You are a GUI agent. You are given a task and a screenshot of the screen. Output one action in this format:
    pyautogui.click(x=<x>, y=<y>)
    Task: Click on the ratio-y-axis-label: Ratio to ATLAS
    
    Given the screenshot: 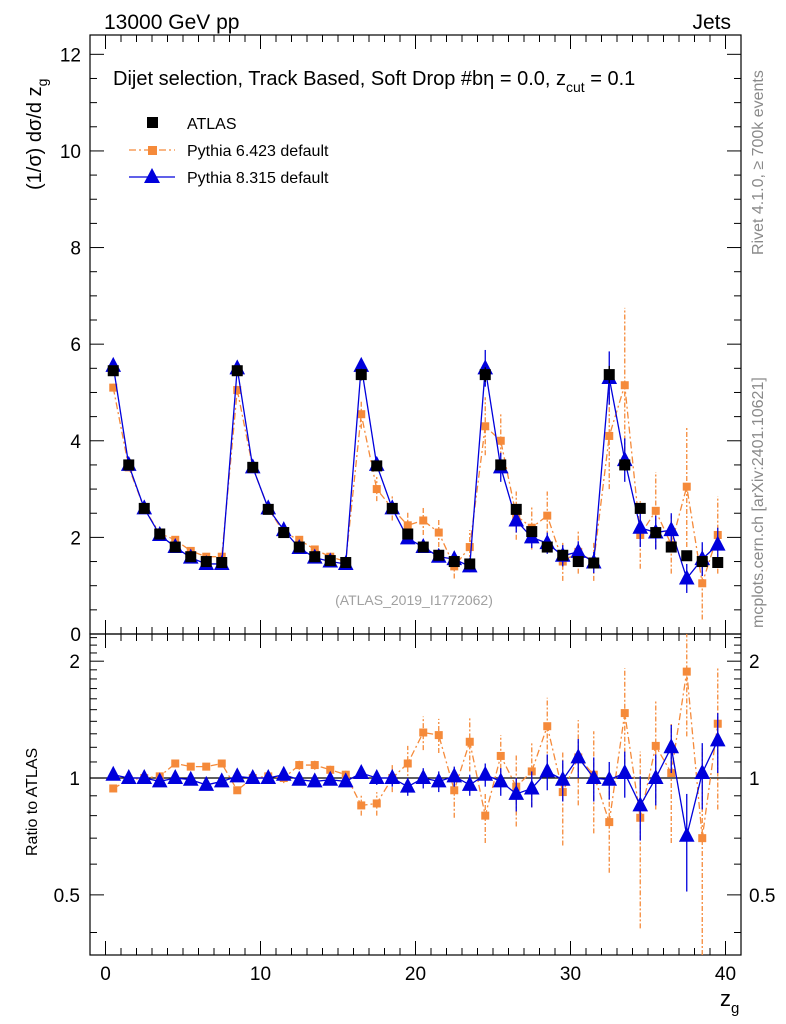 What is the action you would take?
    pyautogui.click(x=32, y=802)
    